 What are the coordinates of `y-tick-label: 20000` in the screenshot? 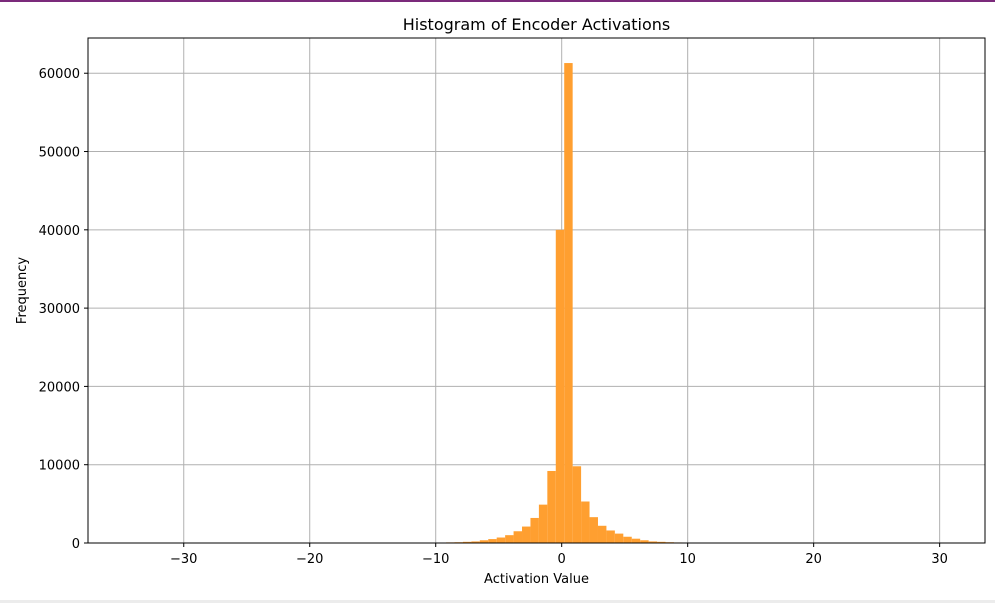 It's located at (59, 387).